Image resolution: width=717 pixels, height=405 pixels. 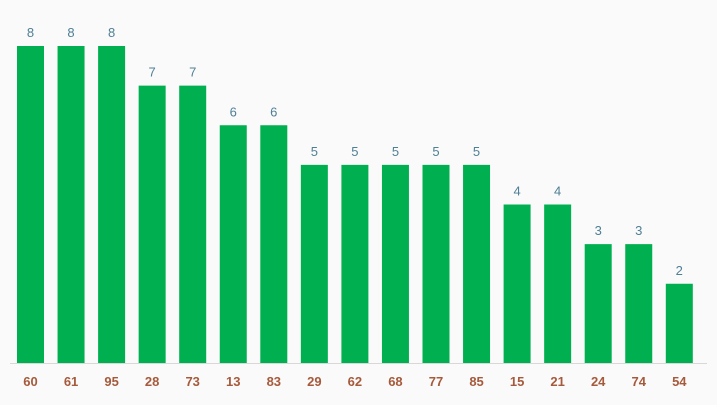 What do you see at coordinates (152, 381) in the screenshot?
I see `x-tick-label: 28` at bounding box center [152, 381].